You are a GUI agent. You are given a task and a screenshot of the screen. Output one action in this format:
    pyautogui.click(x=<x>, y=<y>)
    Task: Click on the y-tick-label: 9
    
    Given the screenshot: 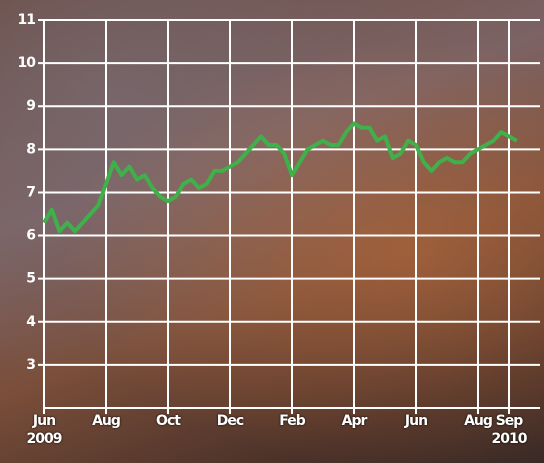 What is the action you would take?
    pyautogui.click(x=30, y=106)
    